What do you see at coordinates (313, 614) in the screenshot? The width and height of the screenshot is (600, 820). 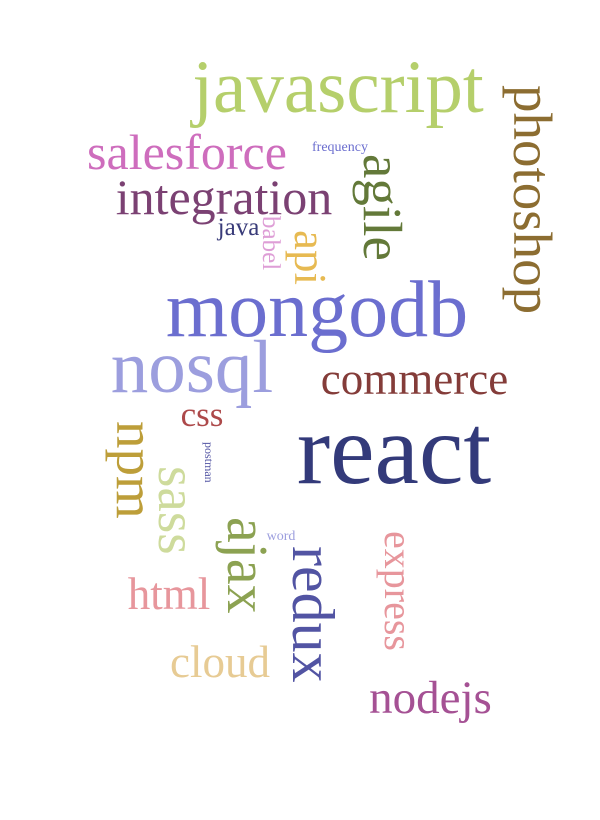 I see `word-redux: redux` at bounding box center [313, 614].